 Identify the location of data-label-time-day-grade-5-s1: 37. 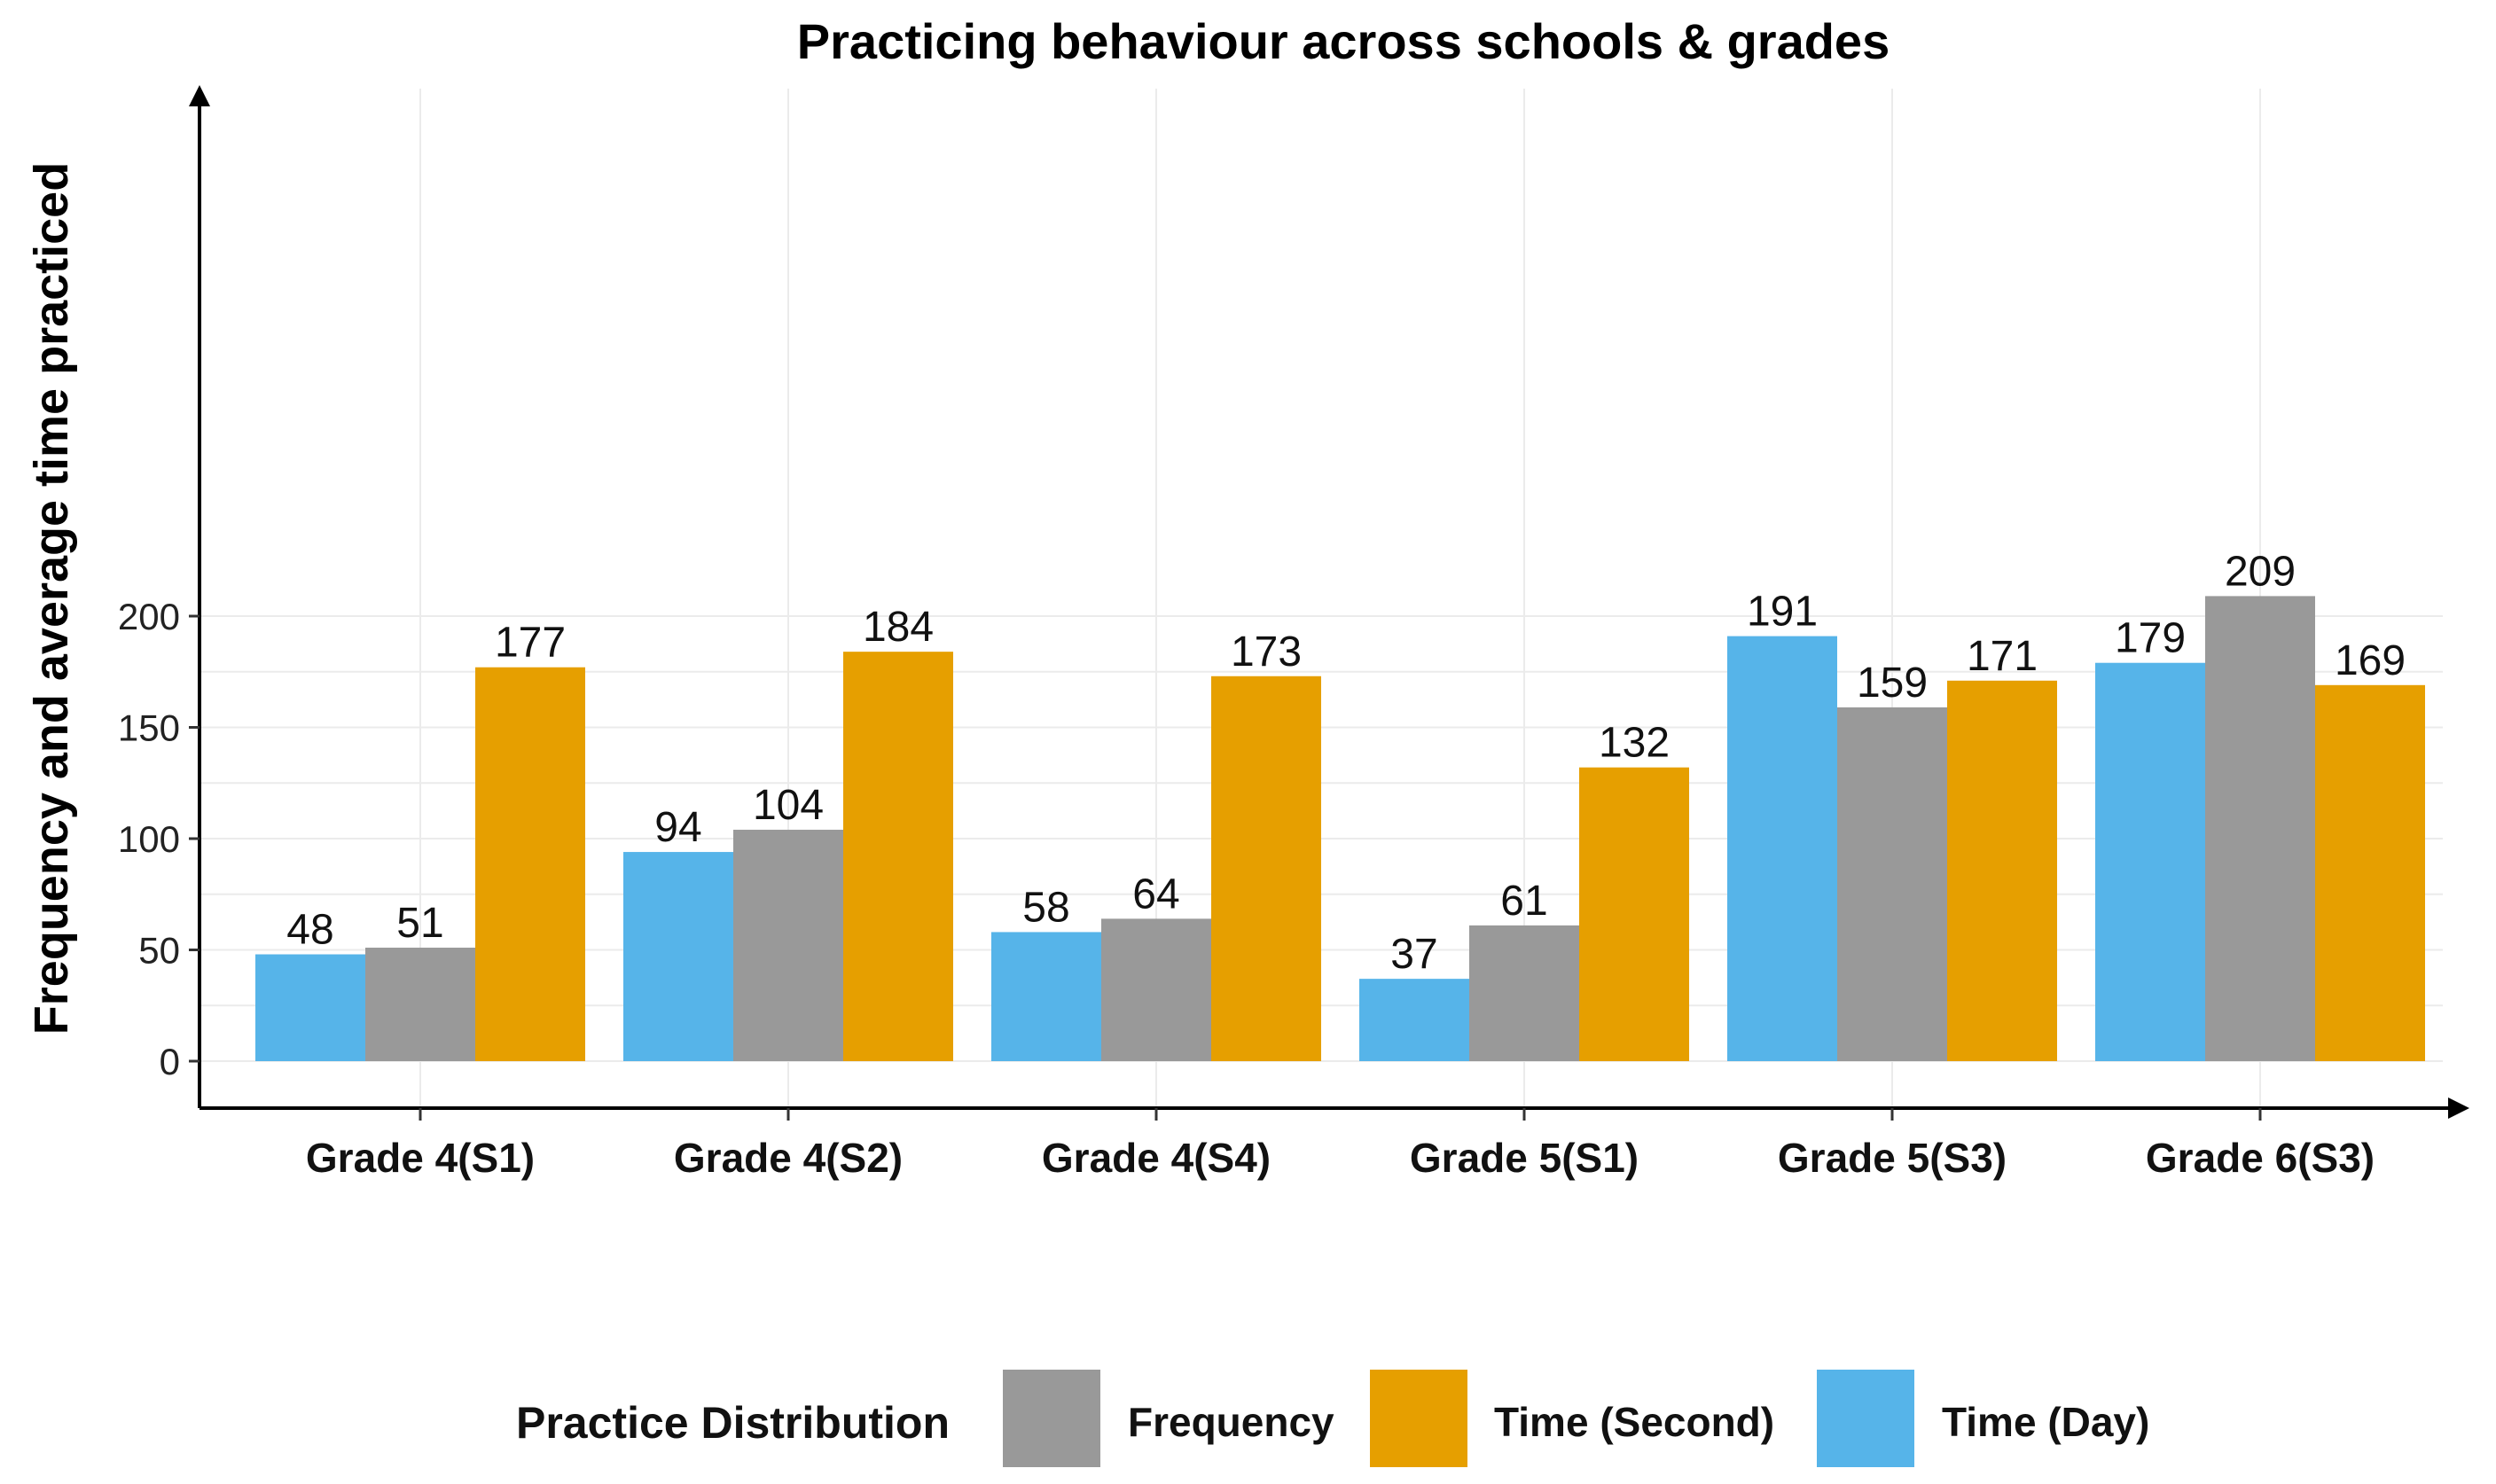
(1413, 954).